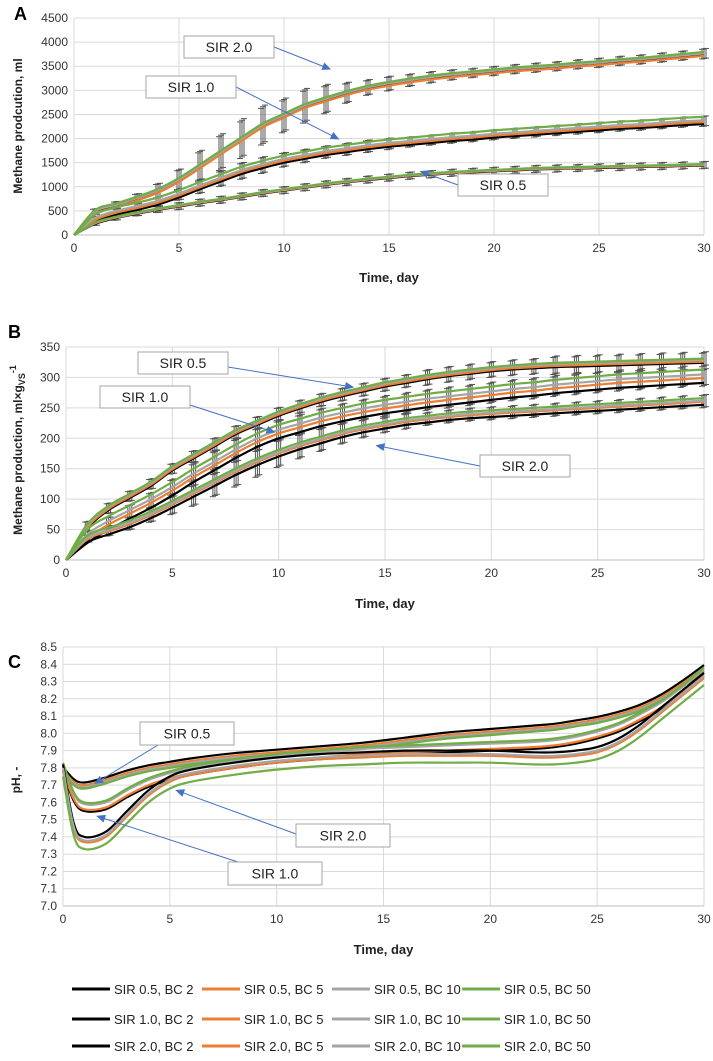 This screenshot has height=1061, width=713. I want to click on y-tick-label: 250, so click(50, 408).